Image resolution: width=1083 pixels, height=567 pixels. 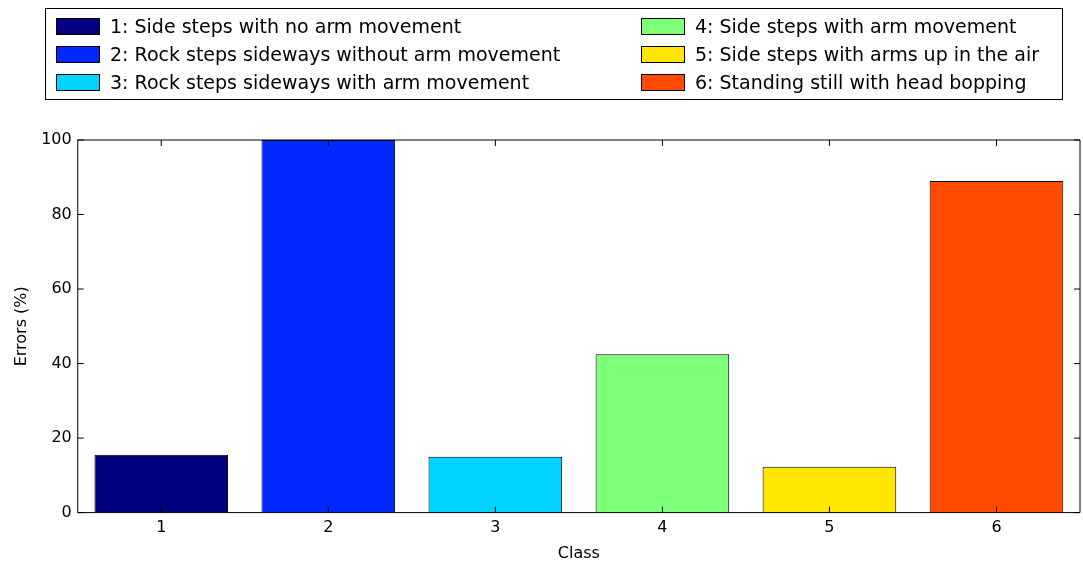 What do you see at coordinates (578, 552) in the screenshot?
I see `x-axis-title: Class` at bounding box center [578, 552].